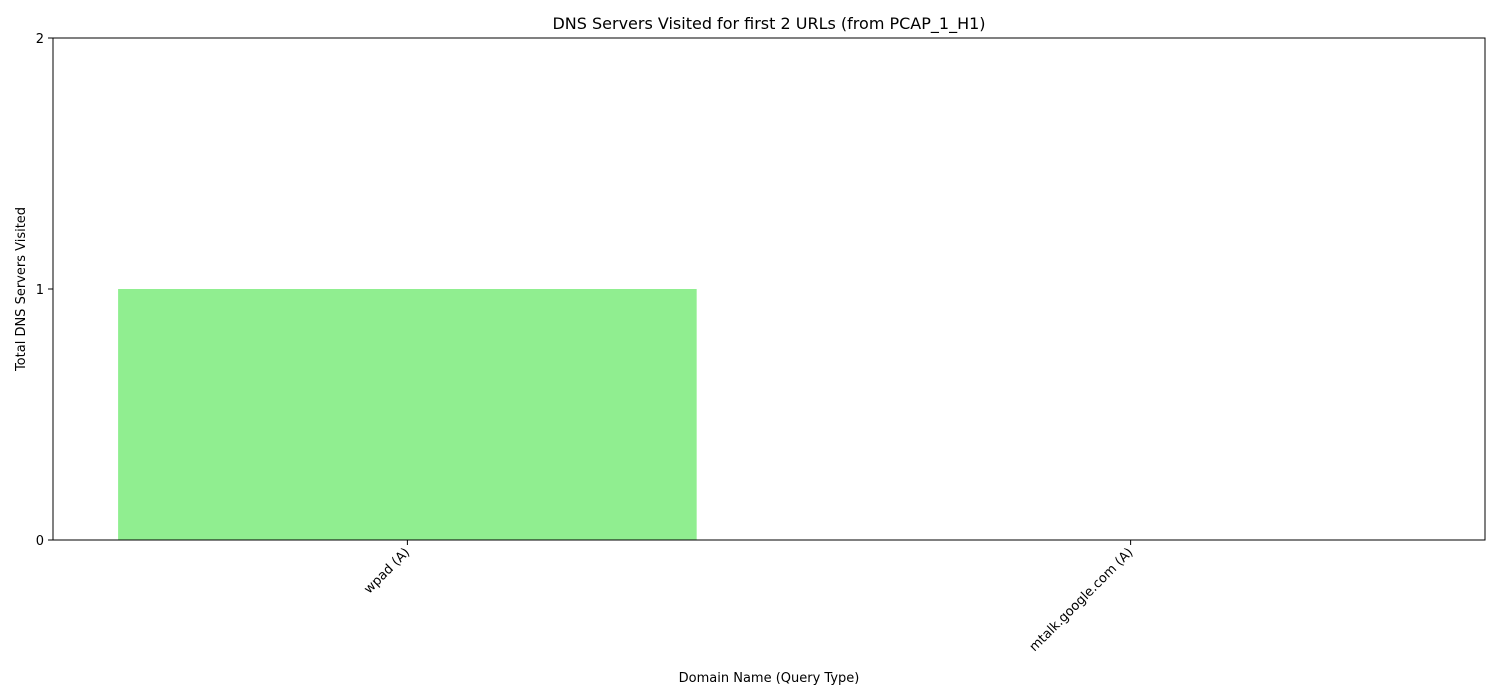 Image resolution: width=1500 pixels, height=700 pixels. What do you see at coordinates (769, 678) in the screenshot?
I see `x-axis-label: Domain Name (Query Type)` at bounding box center [769, 678].